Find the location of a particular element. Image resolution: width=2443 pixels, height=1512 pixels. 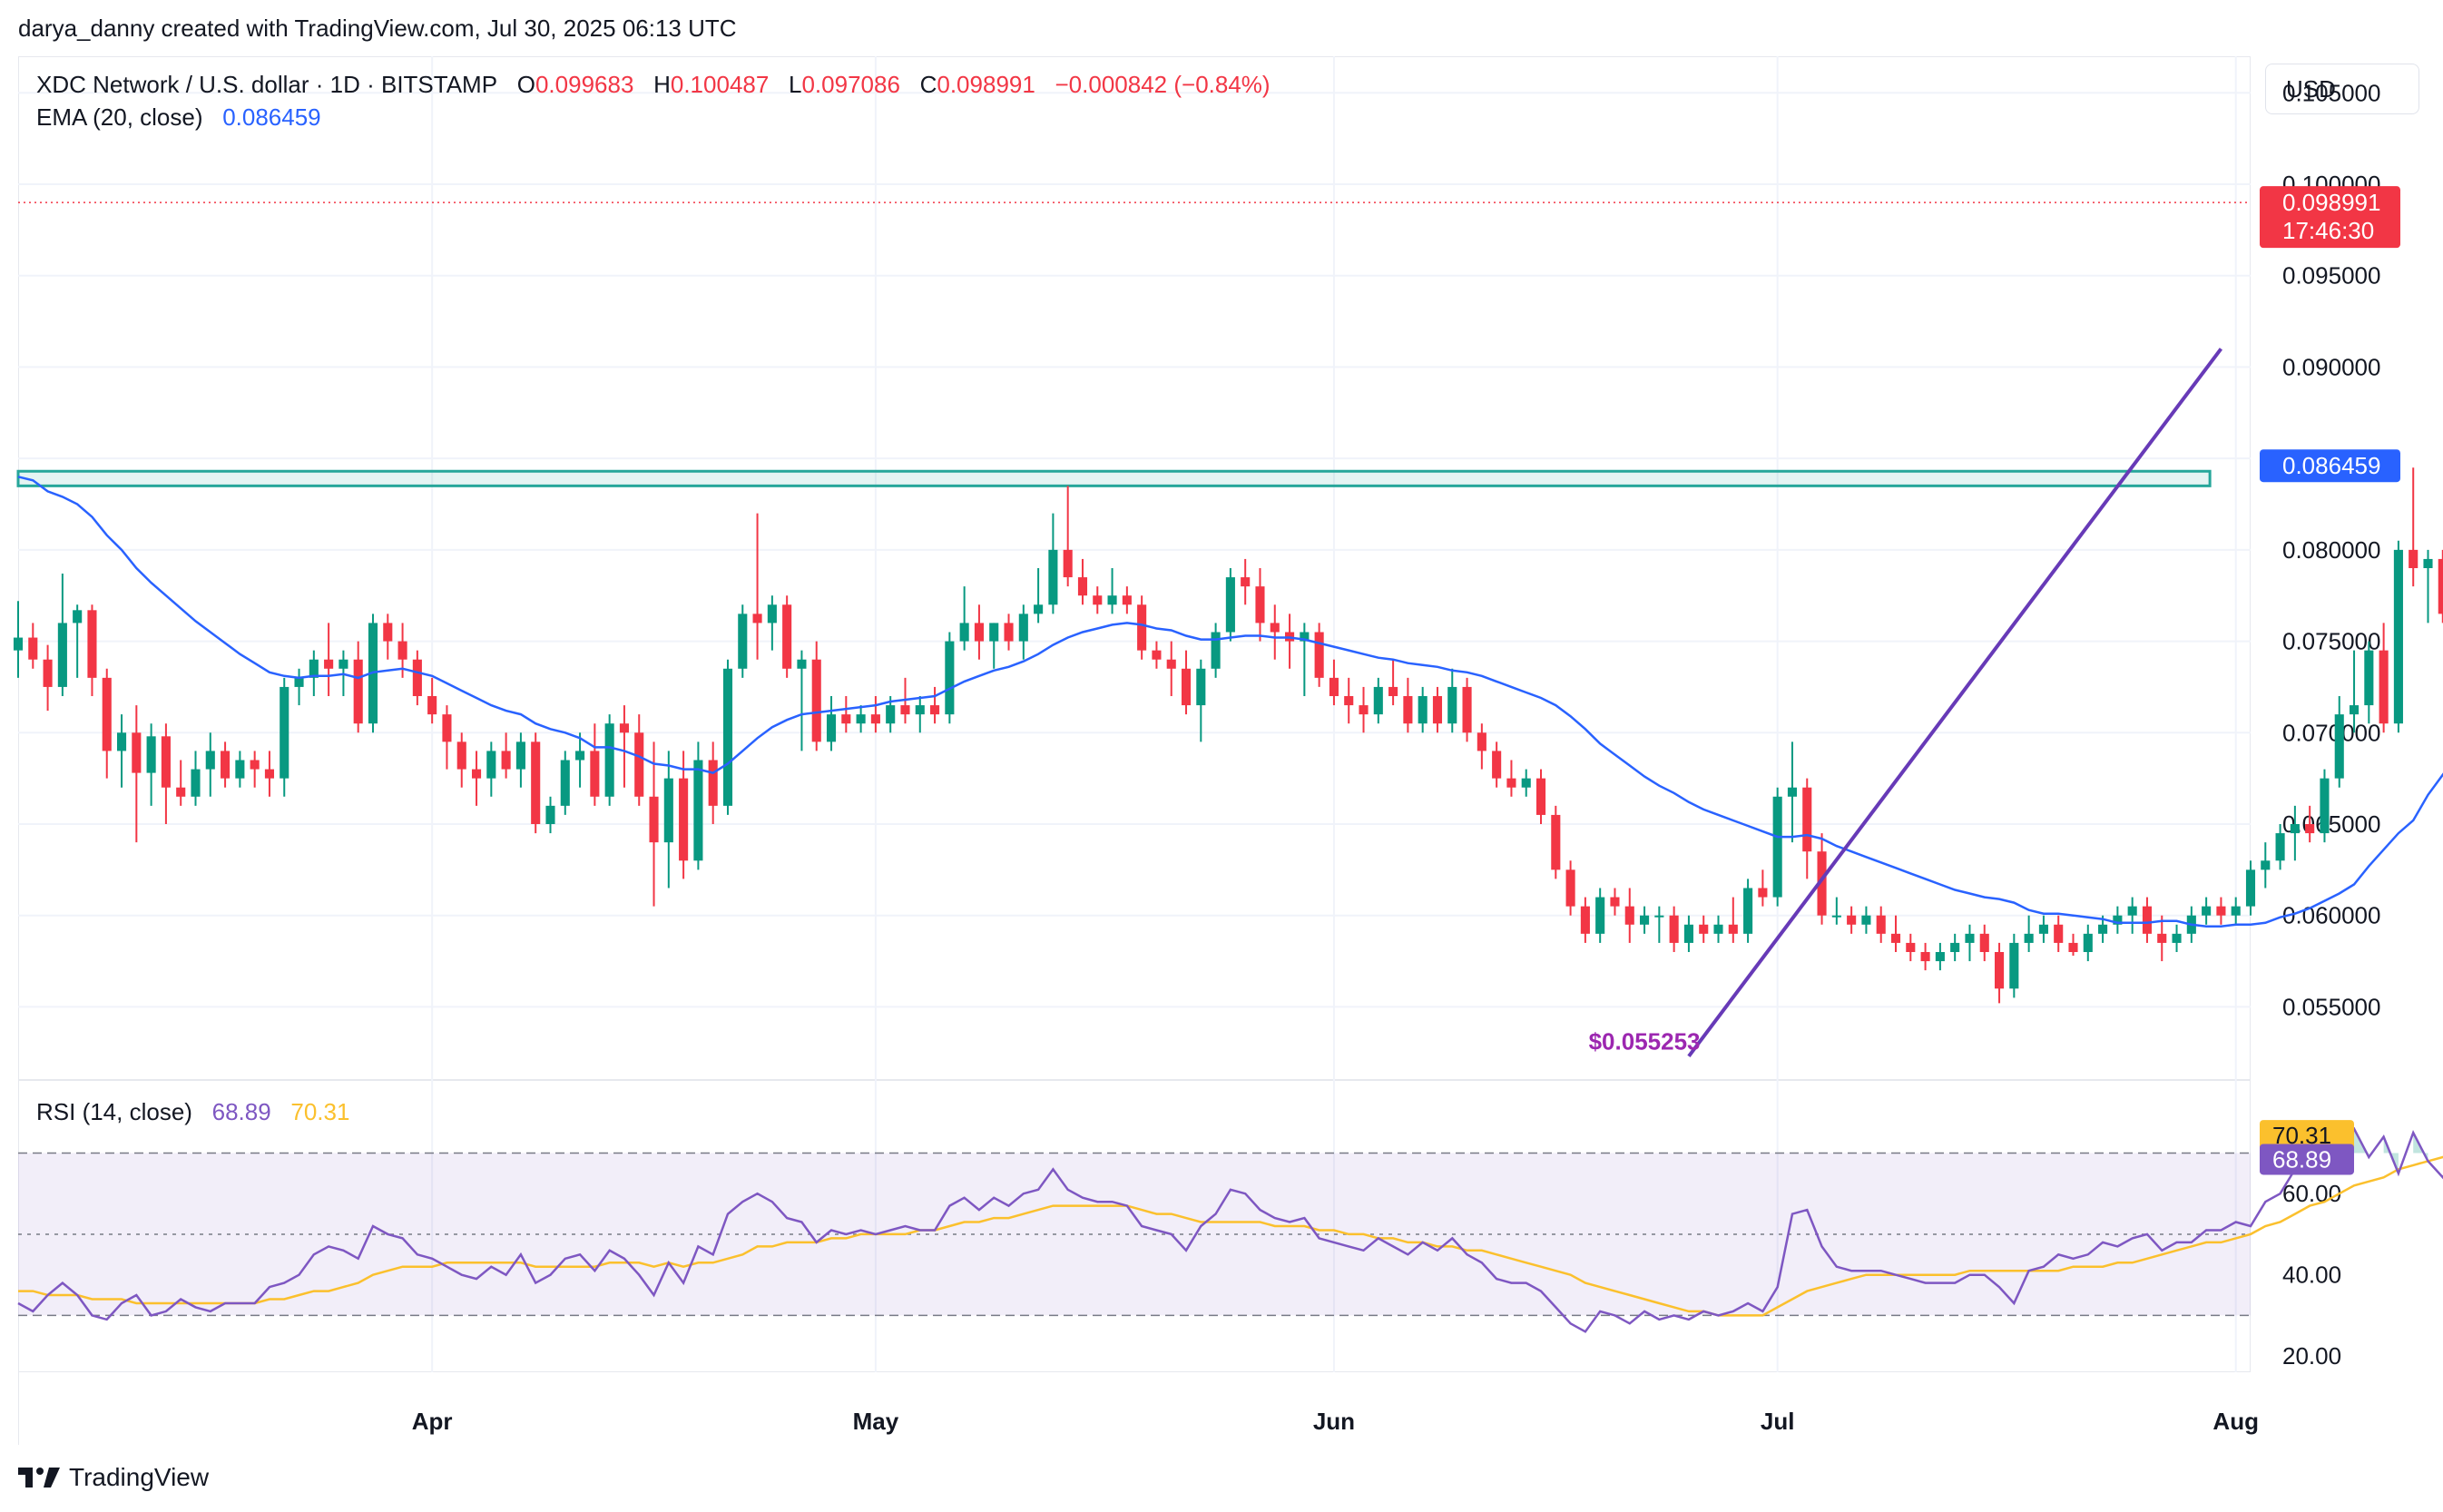

rsi-ma-line is located at coordinates (1230, 1236).